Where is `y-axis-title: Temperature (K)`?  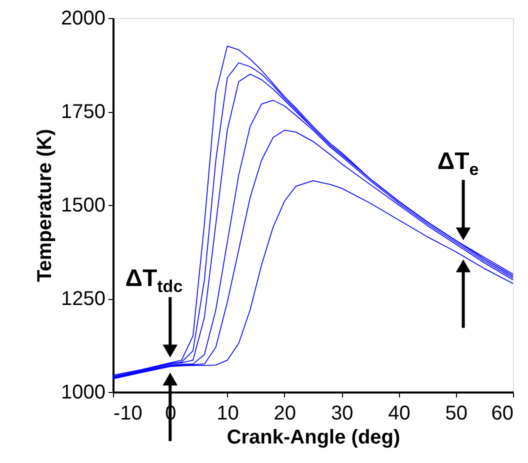 y-axis-title: Temperature (K) is located at coordinates (45, 205).